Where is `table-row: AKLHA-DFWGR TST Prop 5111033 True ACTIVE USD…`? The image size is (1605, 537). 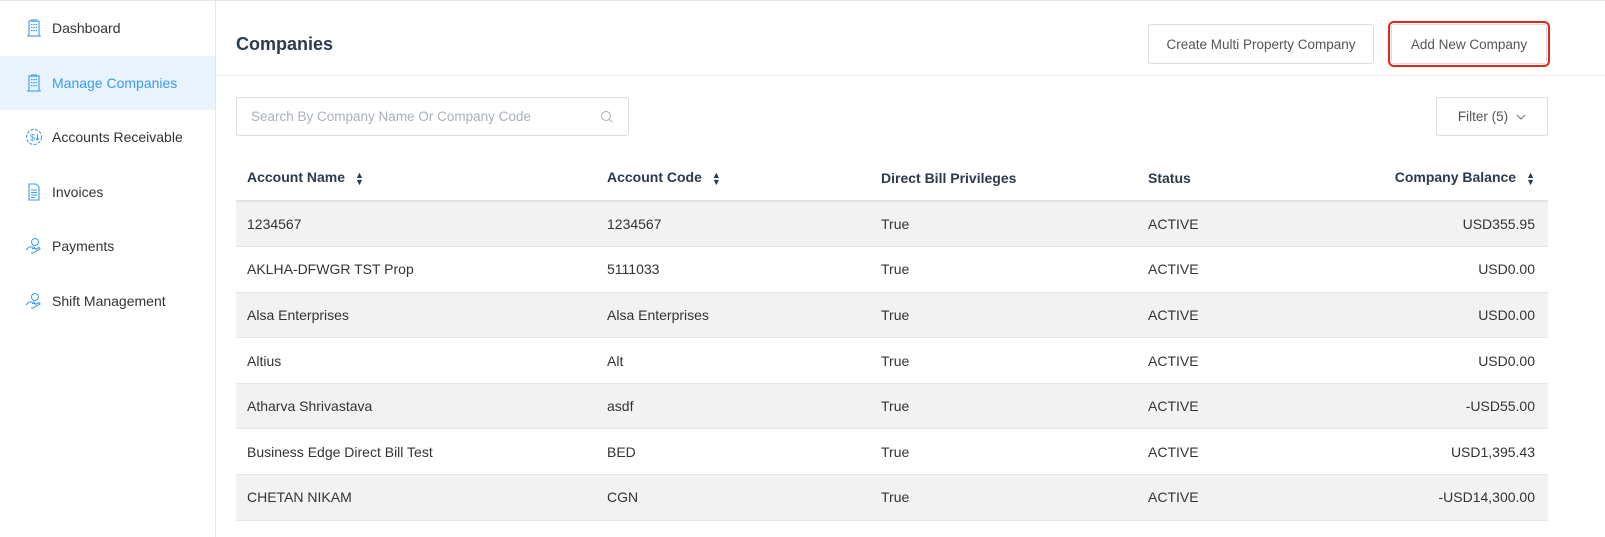
table-row: AKLHA-DFWGR TST Prop 5111033 True ACTIVE USD… is located at coordinates (892, 269).